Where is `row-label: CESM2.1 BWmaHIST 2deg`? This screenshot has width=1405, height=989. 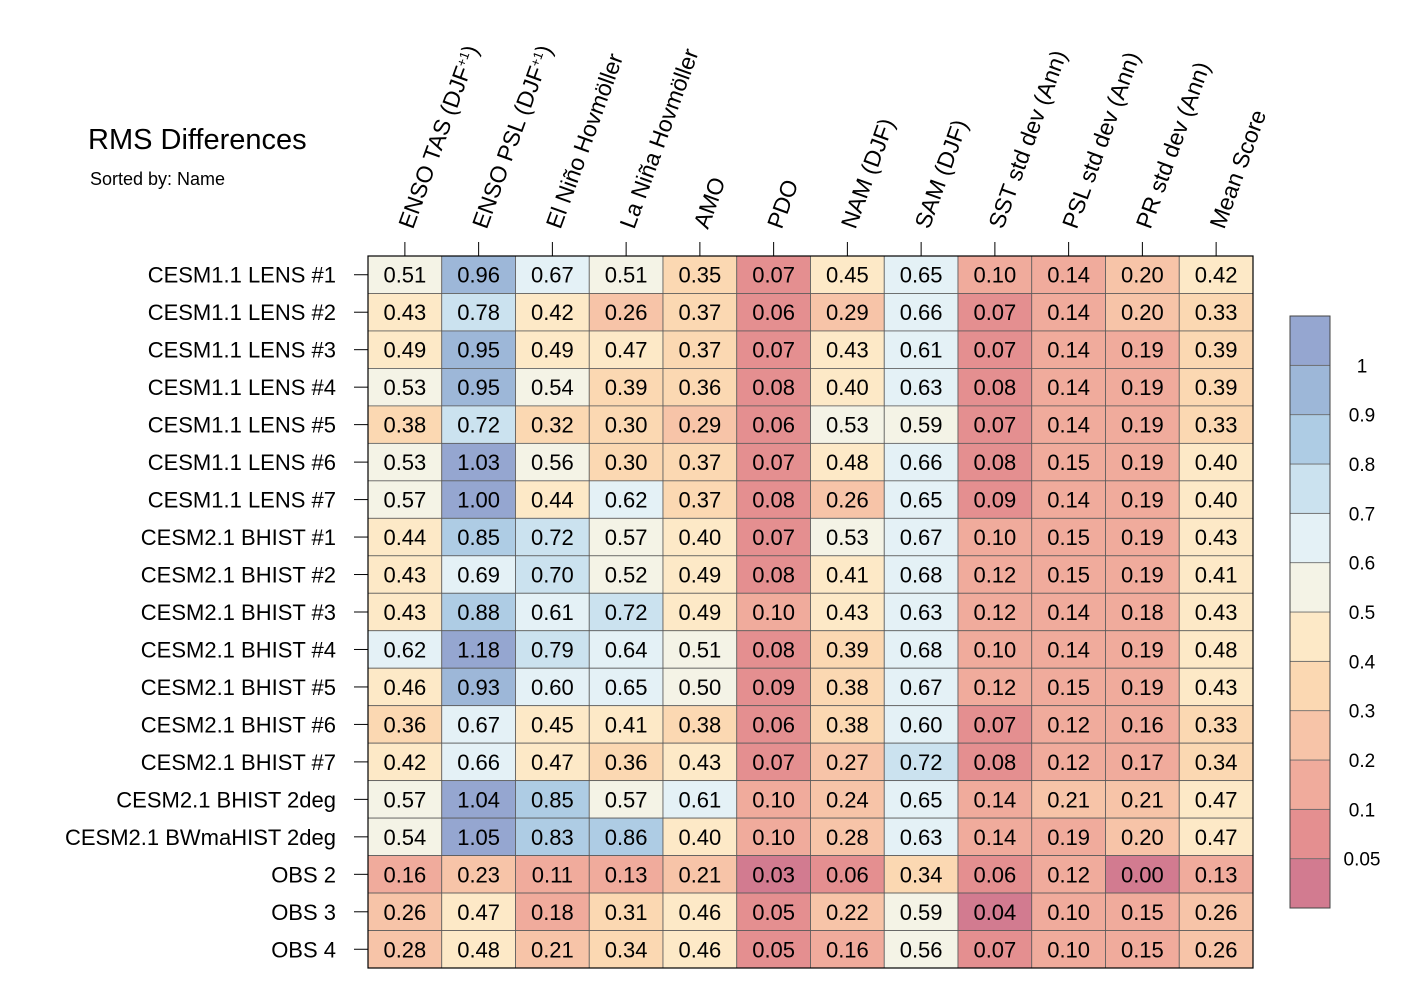
row-label: CESM2.1 BWmaHIST 2deg is located at coordinates (200, 837).